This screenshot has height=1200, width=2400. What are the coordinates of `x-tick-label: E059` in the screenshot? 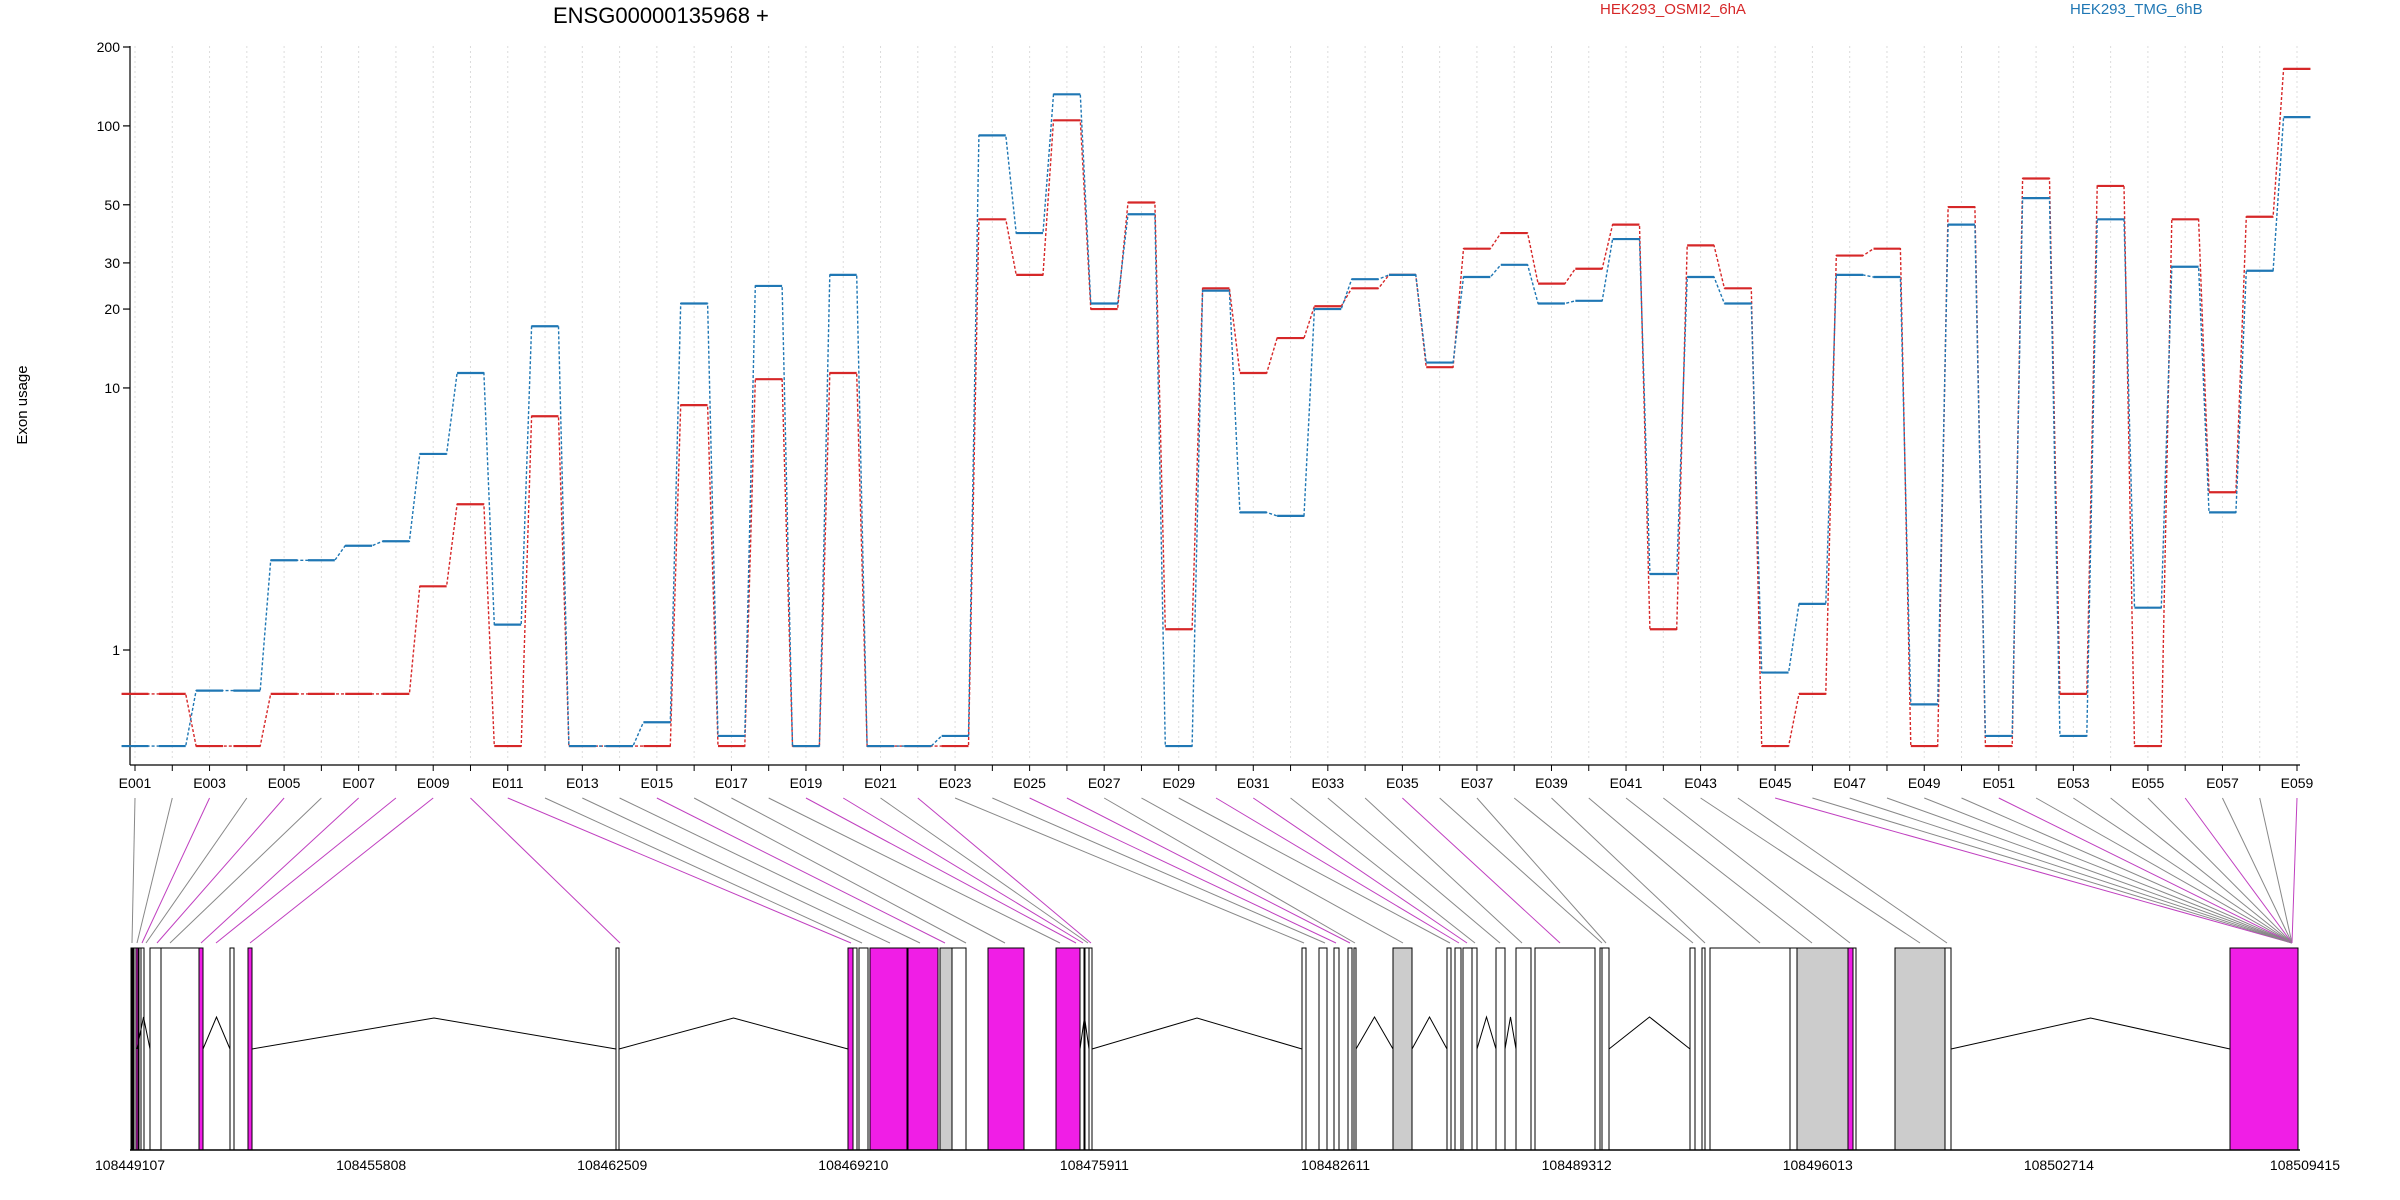 It's located at (2297, 783).